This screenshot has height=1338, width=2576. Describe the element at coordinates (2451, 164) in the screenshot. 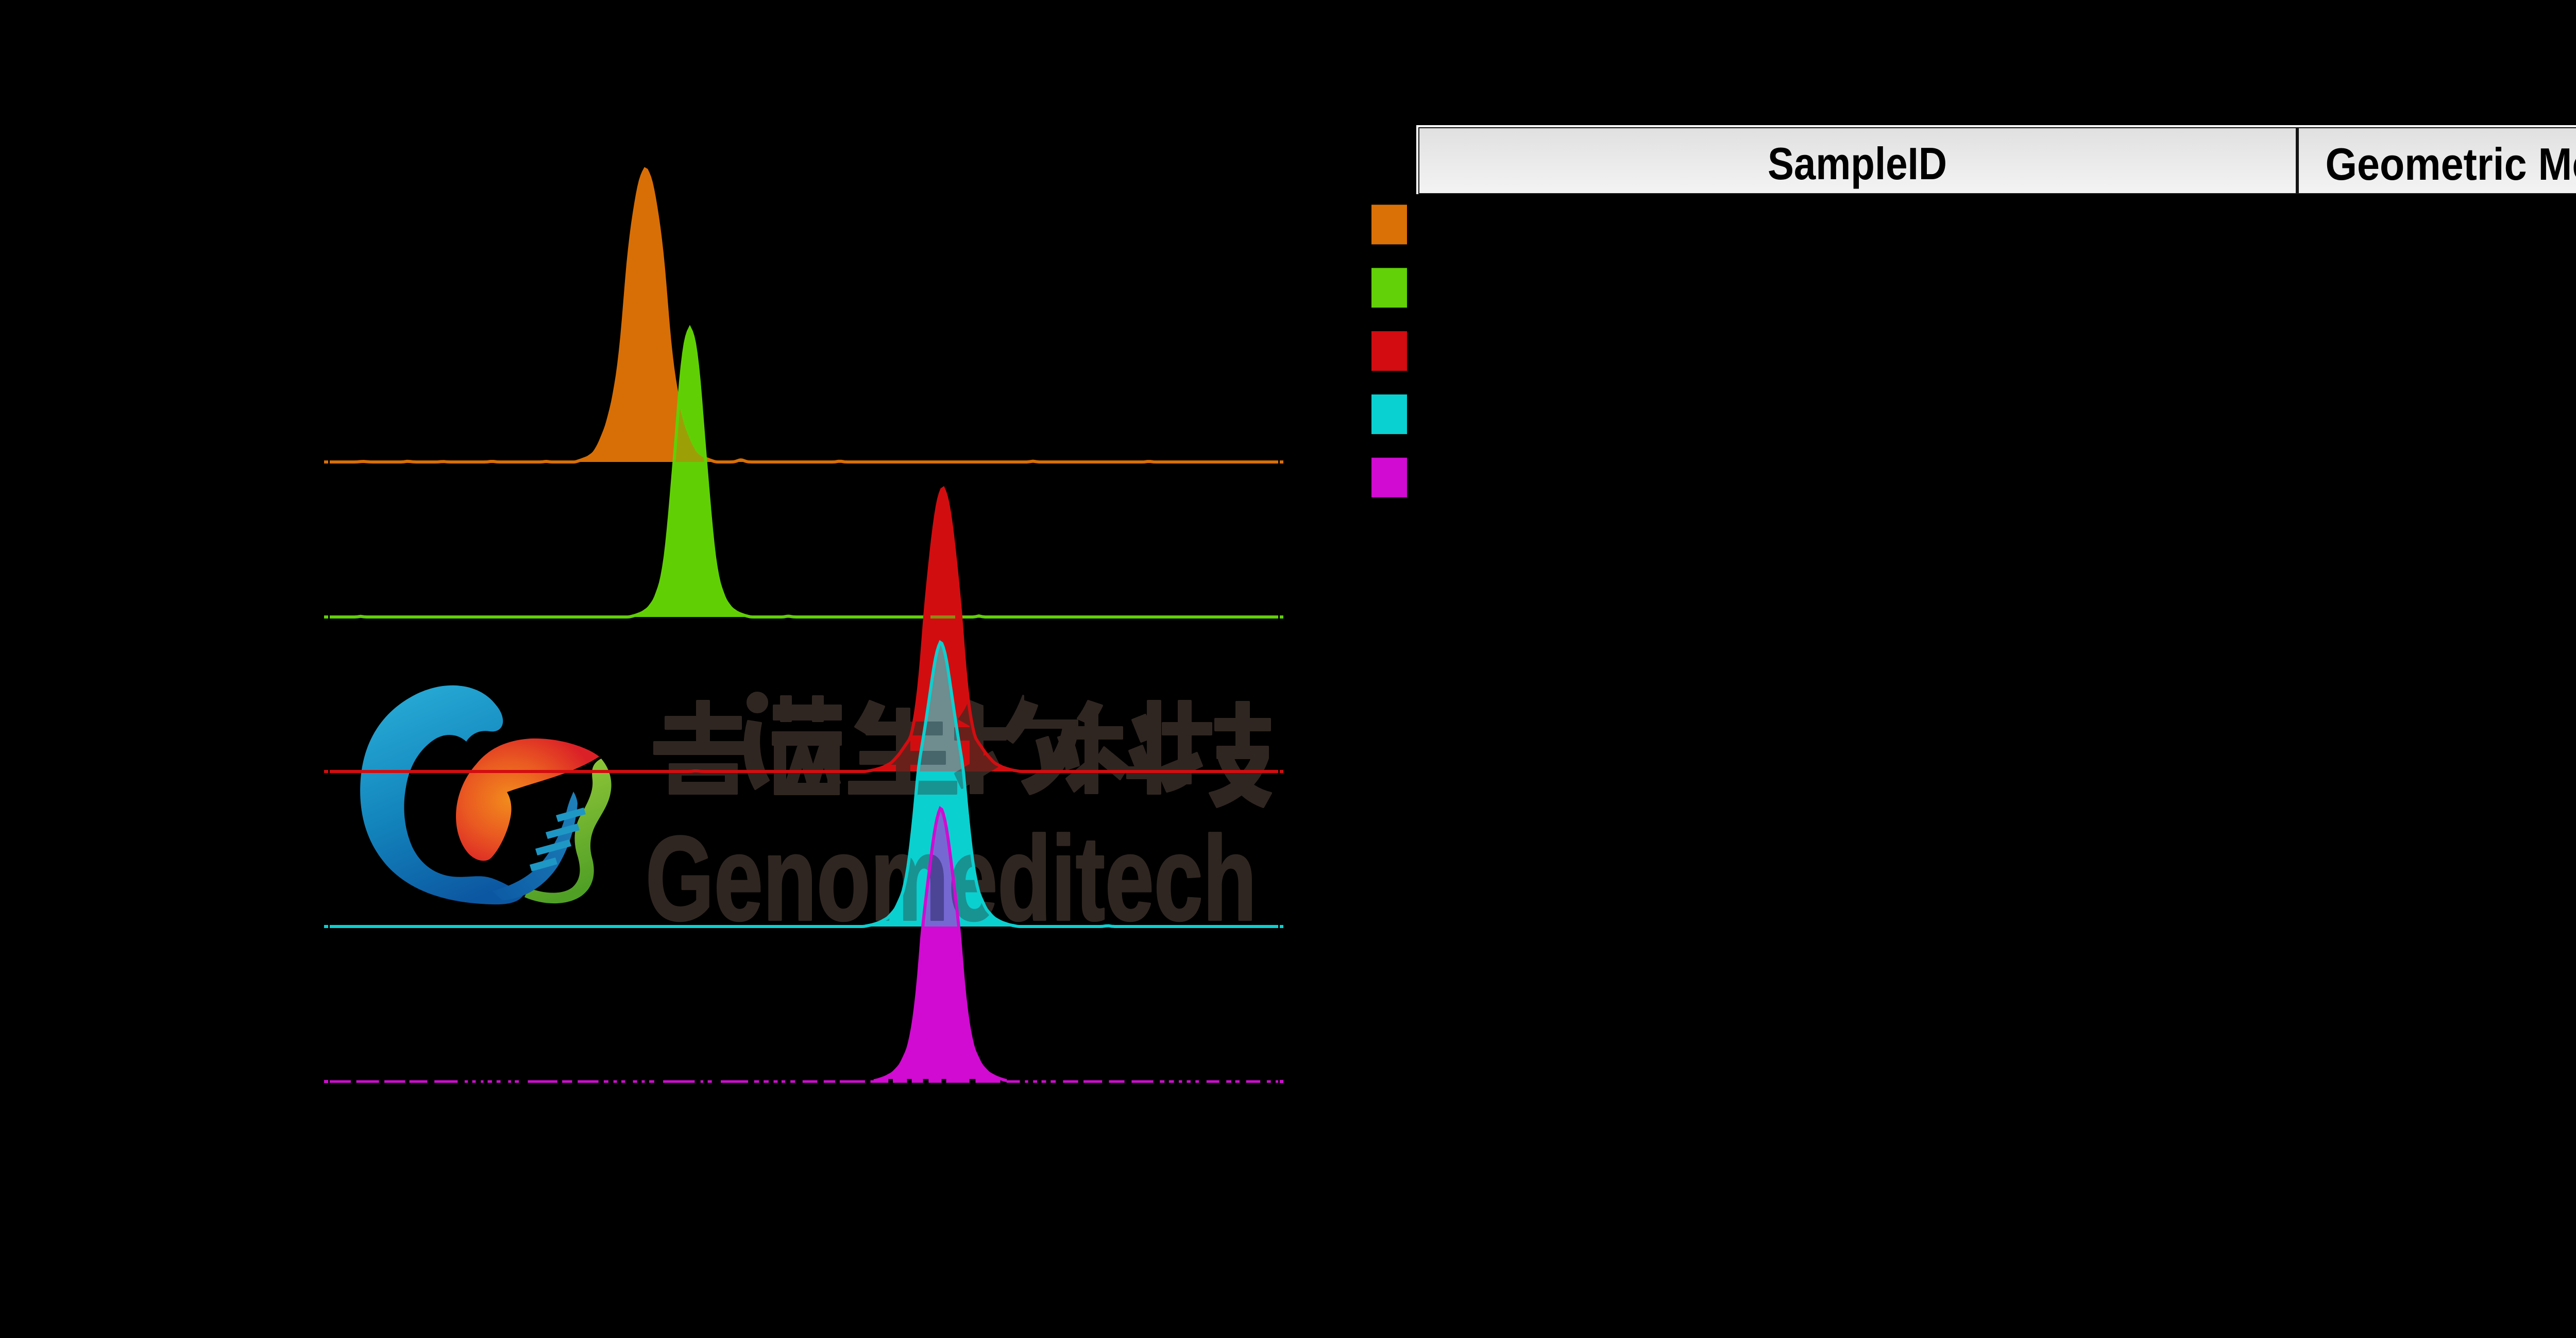

I see `svg-text: Geometric Mean : FL11-H` at that location.